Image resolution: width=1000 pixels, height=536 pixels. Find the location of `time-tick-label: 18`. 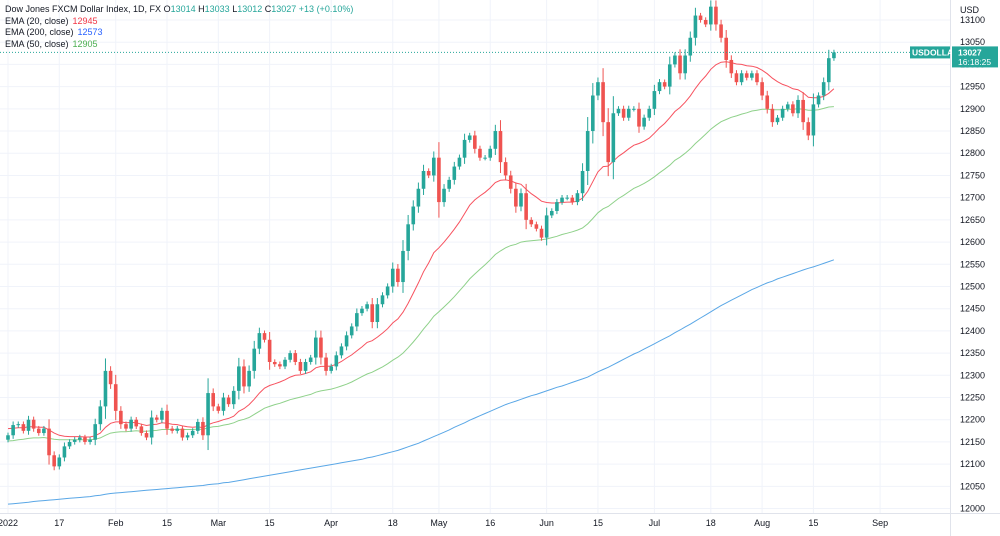

time-tick-label: 18 is located at coordinates (393, 523).